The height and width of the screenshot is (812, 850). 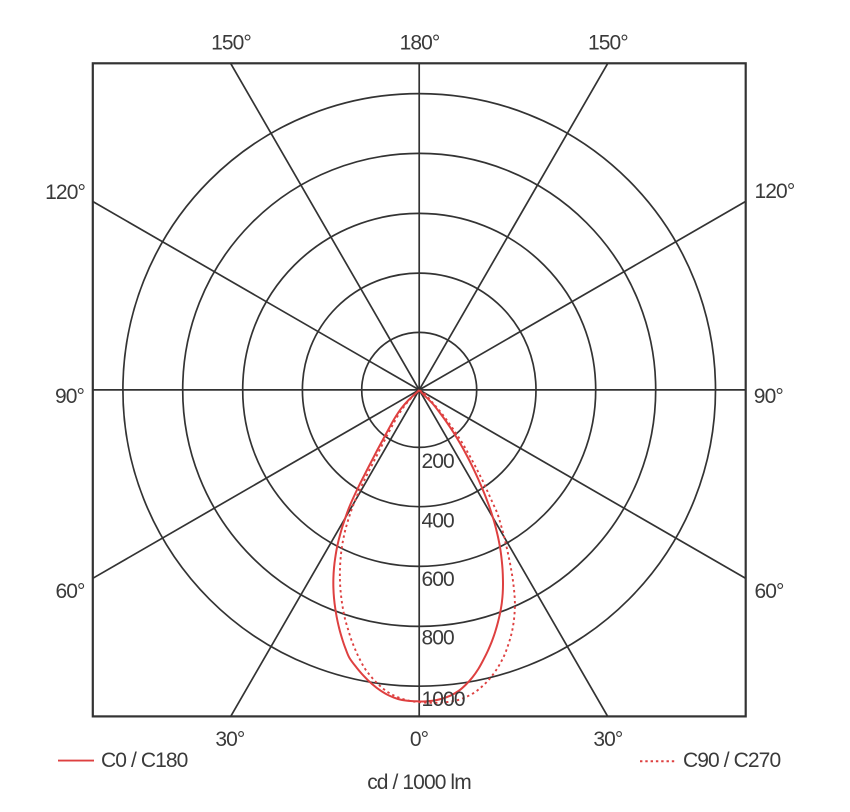 What do you see at coordinates (438, 579) in the screenshot?
I see `svg-text: 600` at bounding box center [438, 579].